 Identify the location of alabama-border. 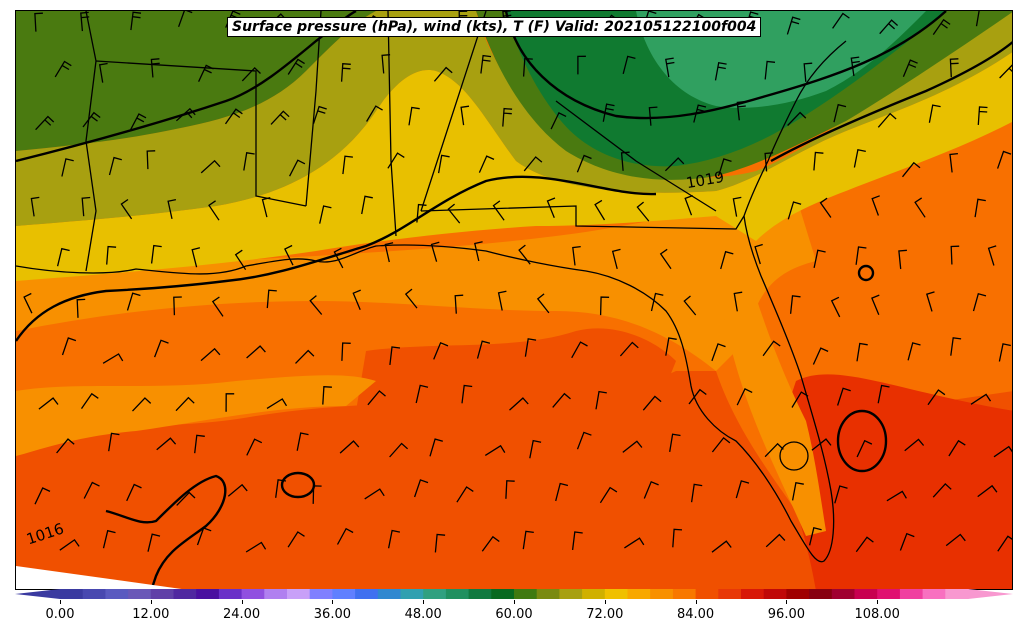
(392, 124).